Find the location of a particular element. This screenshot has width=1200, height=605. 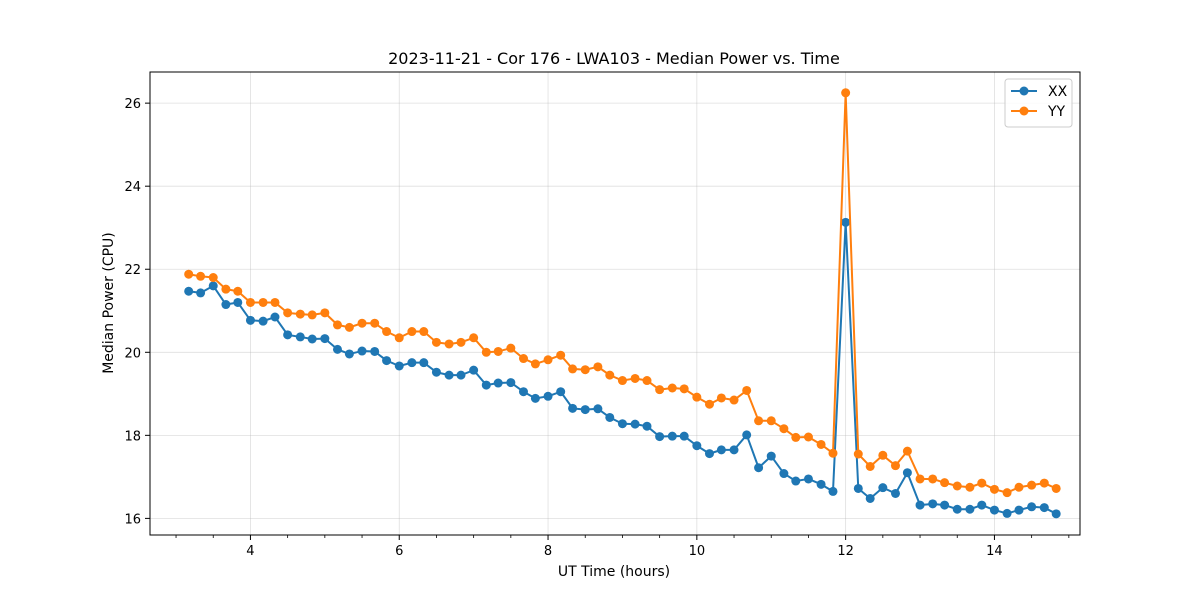

x-axis-label: UT Time (hours) is located at coordinates (614, 572).